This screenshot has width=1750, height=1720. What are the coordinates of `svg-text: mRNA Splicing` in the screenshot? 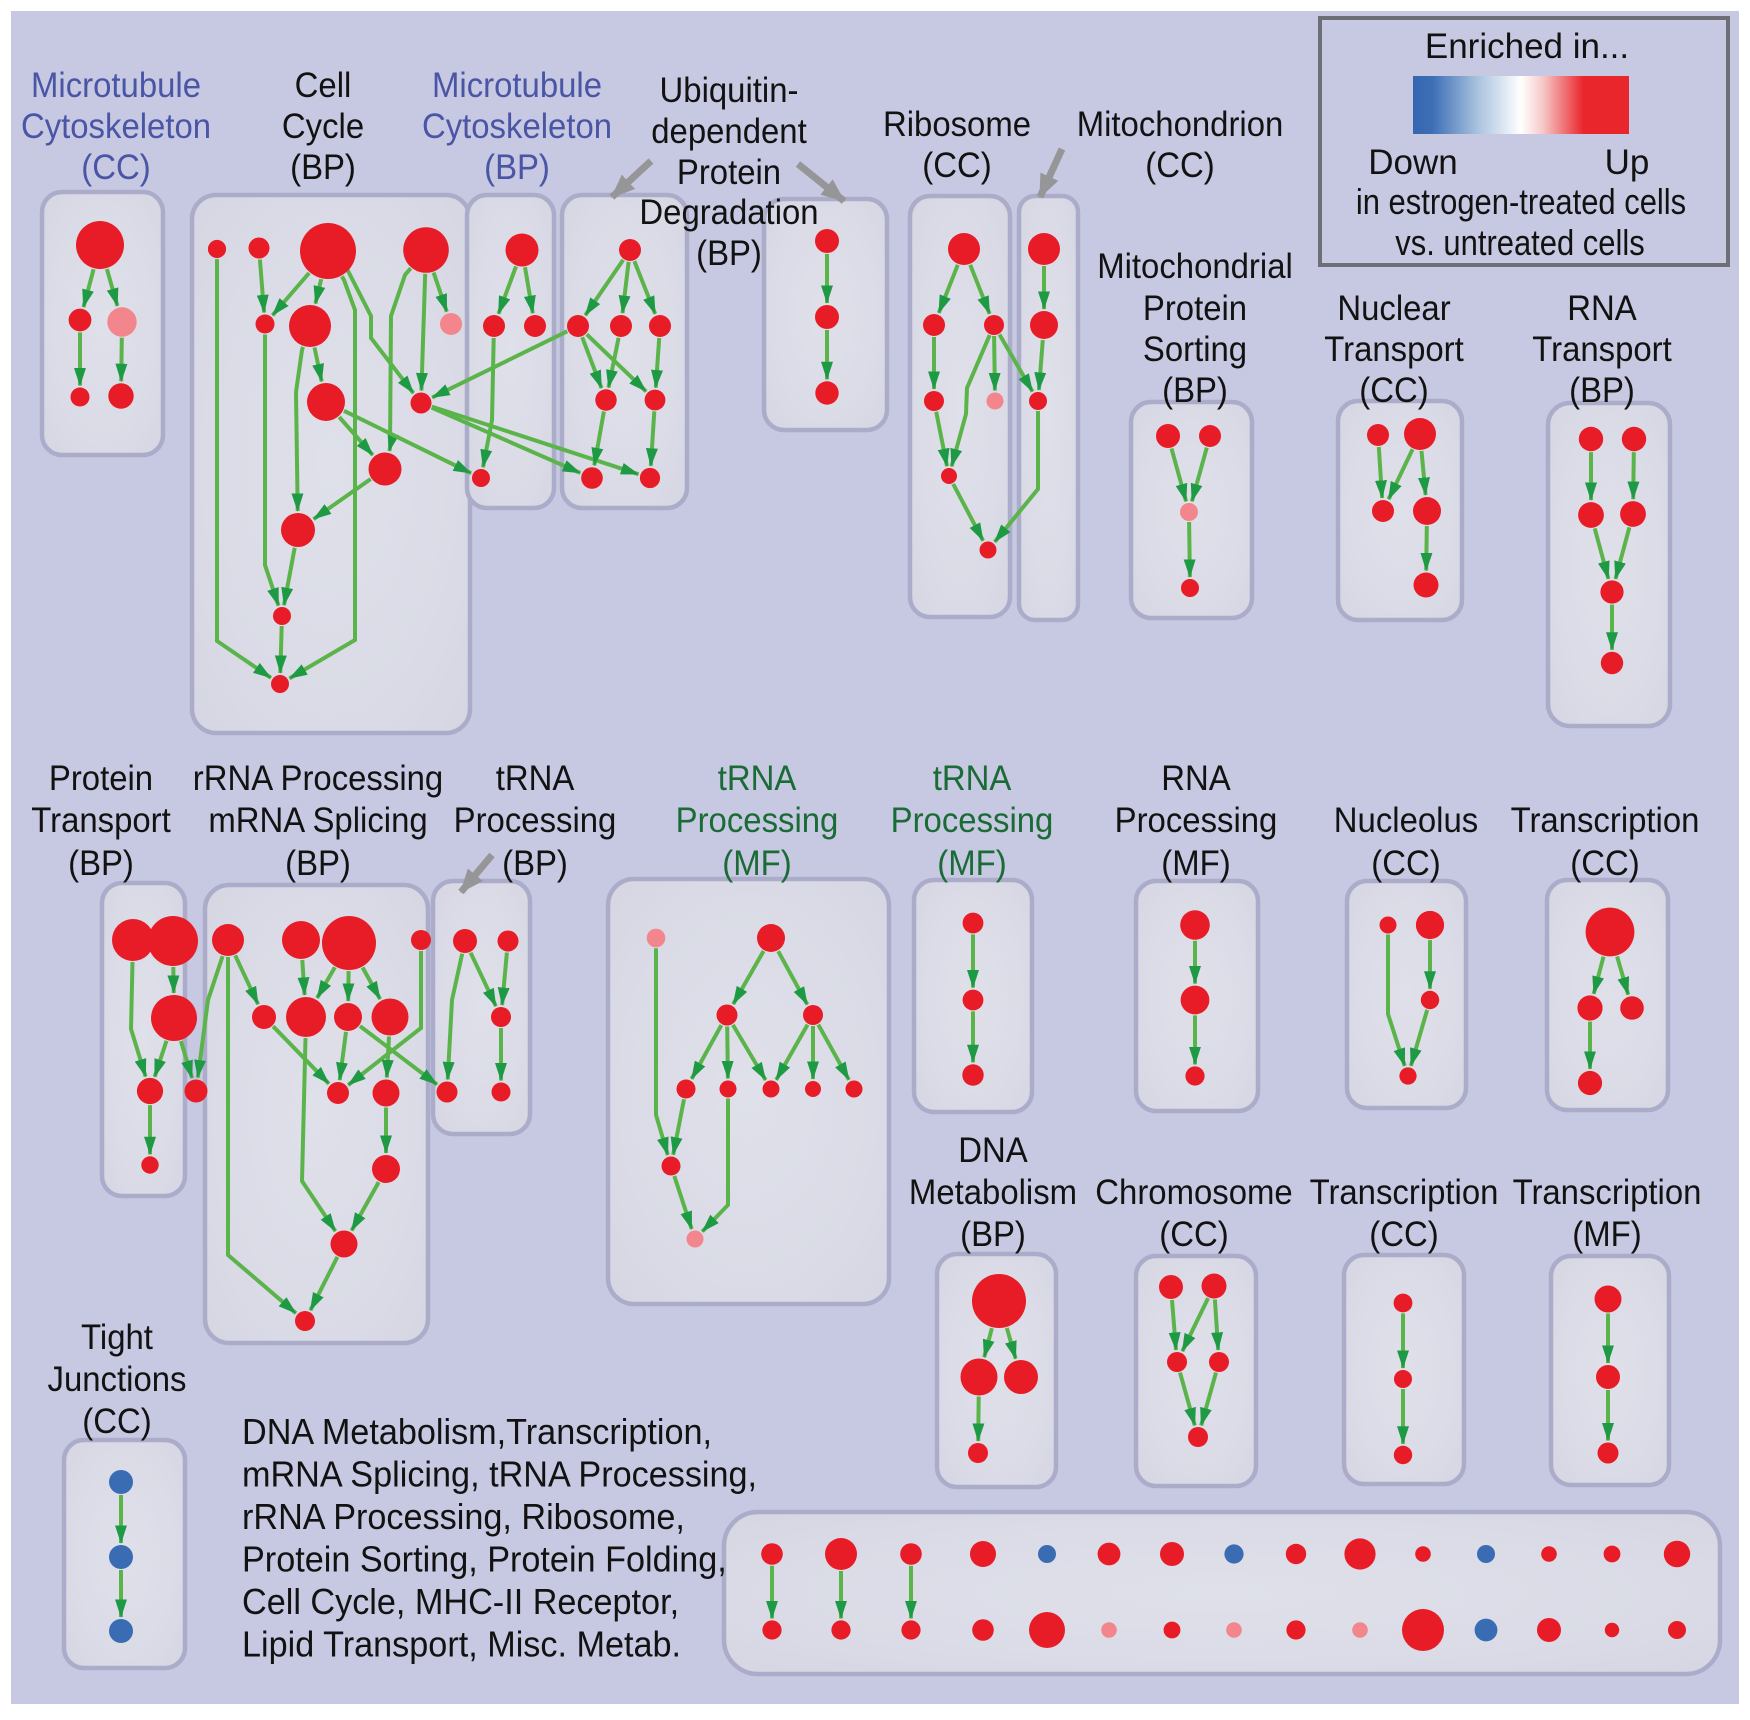 It's located at (317, 820).